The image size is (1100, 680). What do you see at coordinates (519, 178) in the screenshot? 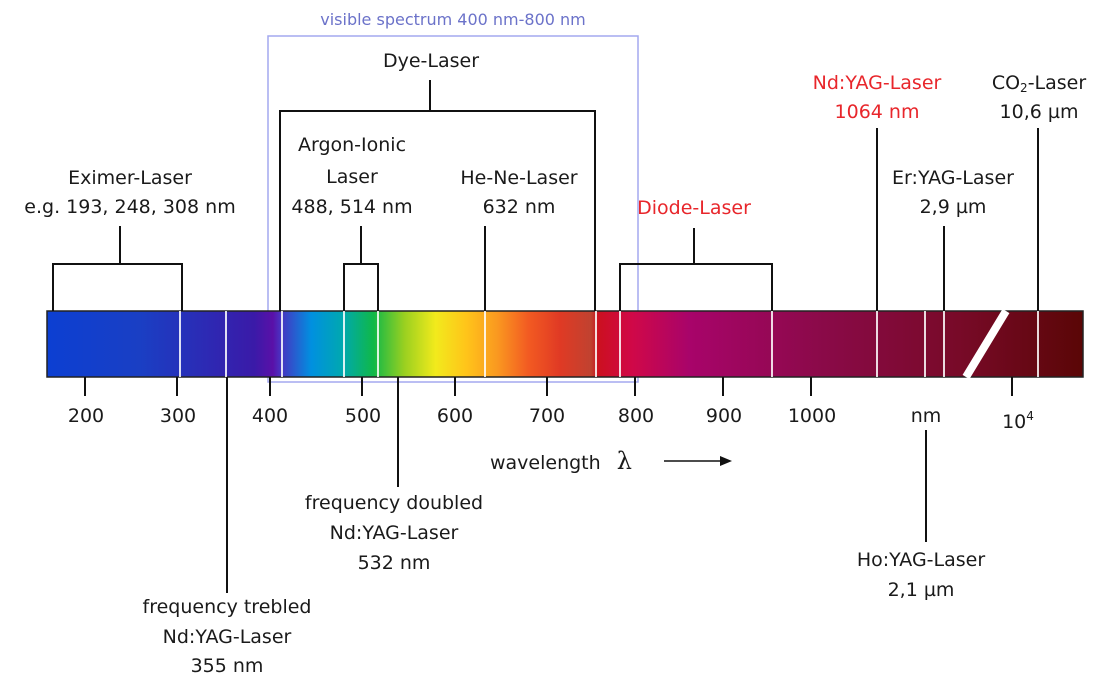
I see `hene-laser-label: He-Ne-Laser` at bounding box center [519, 178].